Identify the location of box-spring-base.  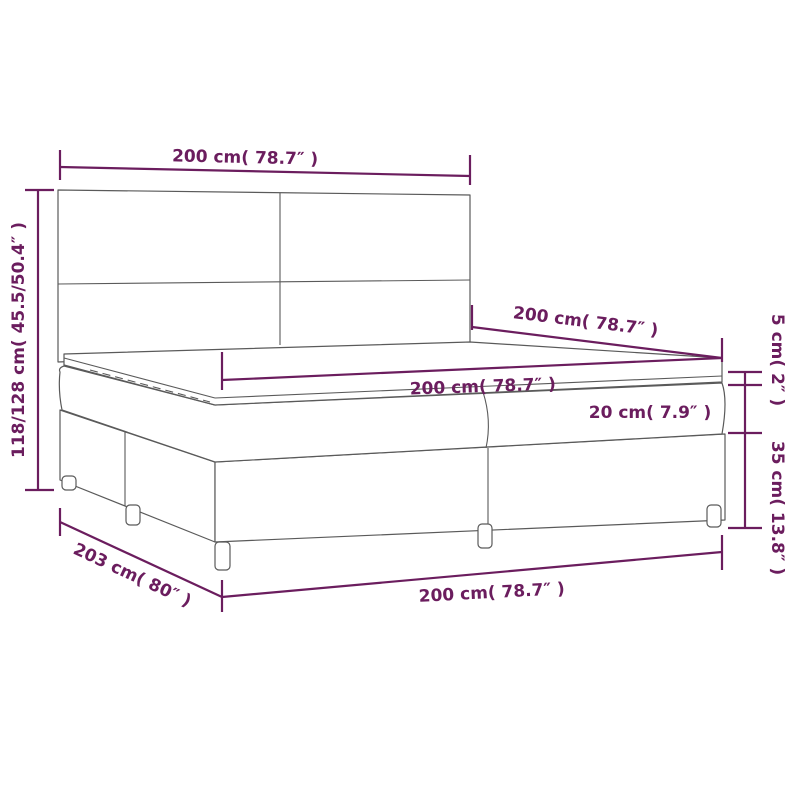
(392, 476).